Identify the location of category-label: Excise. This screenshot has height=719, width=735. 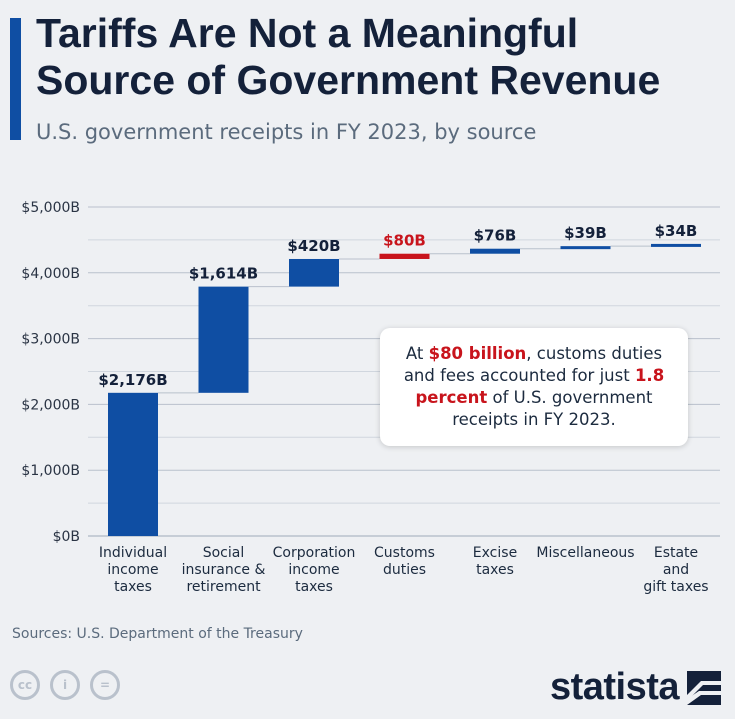
(495, 553).